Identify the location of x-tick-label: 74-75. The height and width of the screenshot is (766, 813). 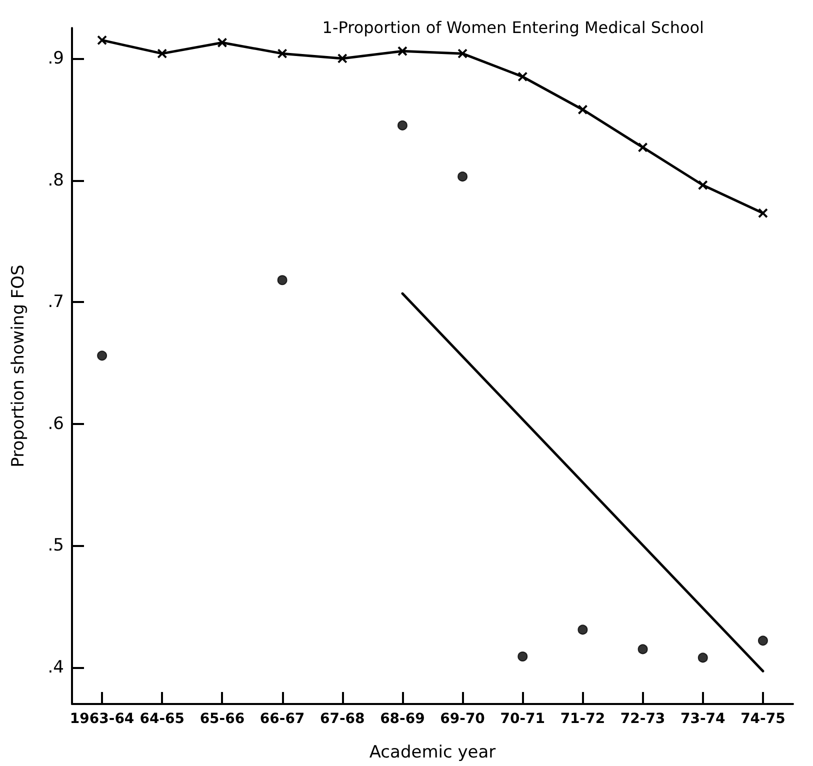
(763, 719).